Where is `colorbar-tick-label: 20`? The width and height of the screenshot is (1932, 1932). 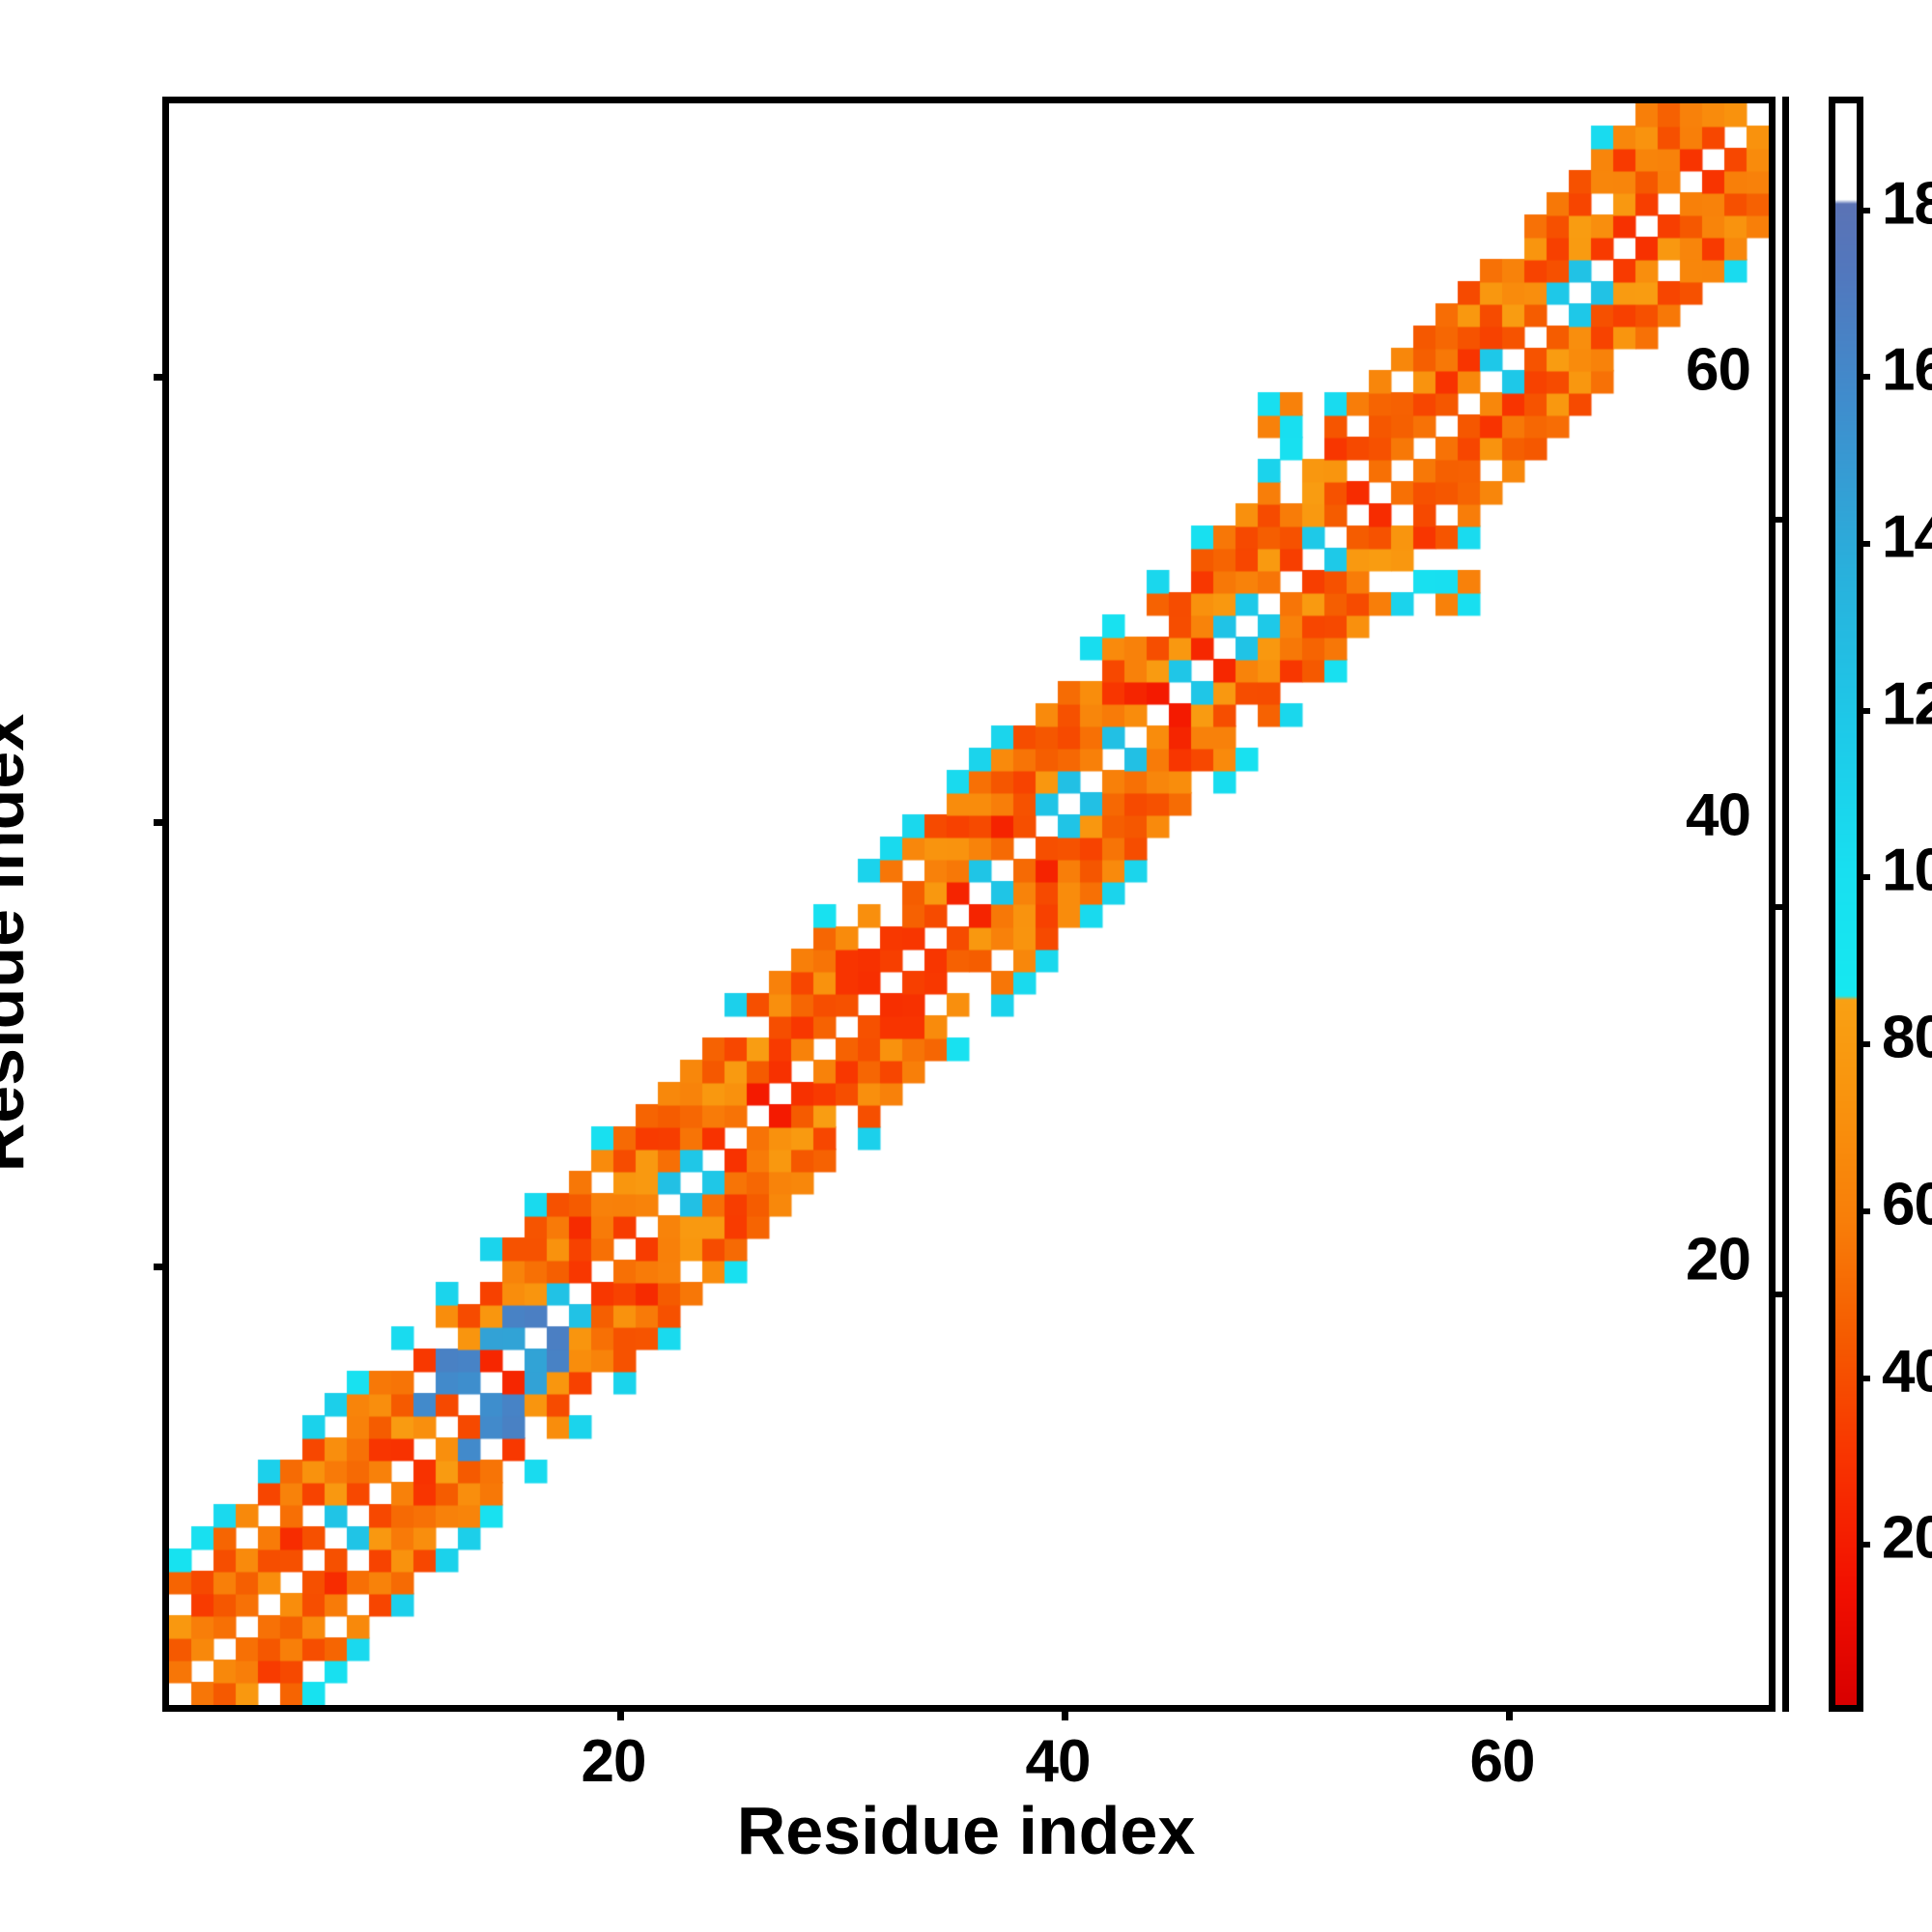 colorbar-tick-label: 20 is located at coordinates (1907, 1538).